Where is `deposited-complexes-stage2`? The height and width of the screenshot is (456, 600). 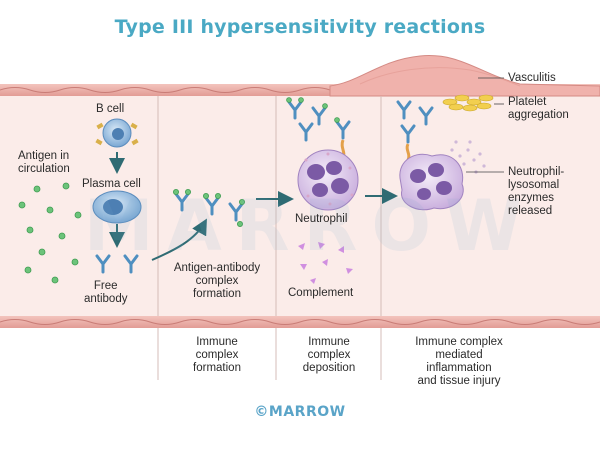 deposited-complexes-stage2 is located at coordinates (319, 121).